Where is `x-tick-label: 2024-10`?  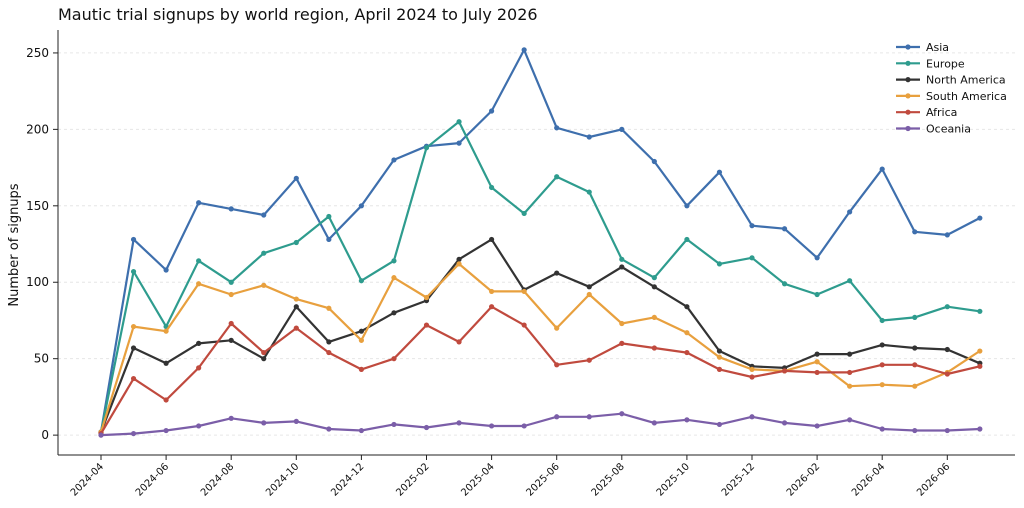
x-tick-label: 2024-10 is located at coordinates (282, 479).